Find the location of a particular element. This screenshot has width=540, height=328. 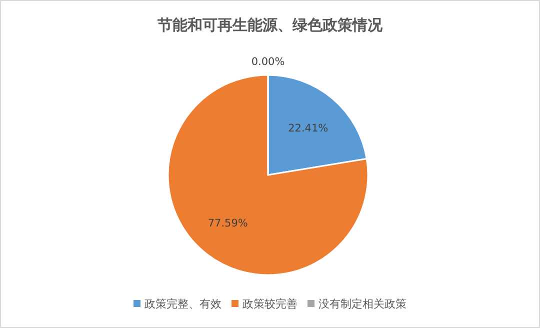

legend-label: 政策较完善 is located at coordinates (270, 304).